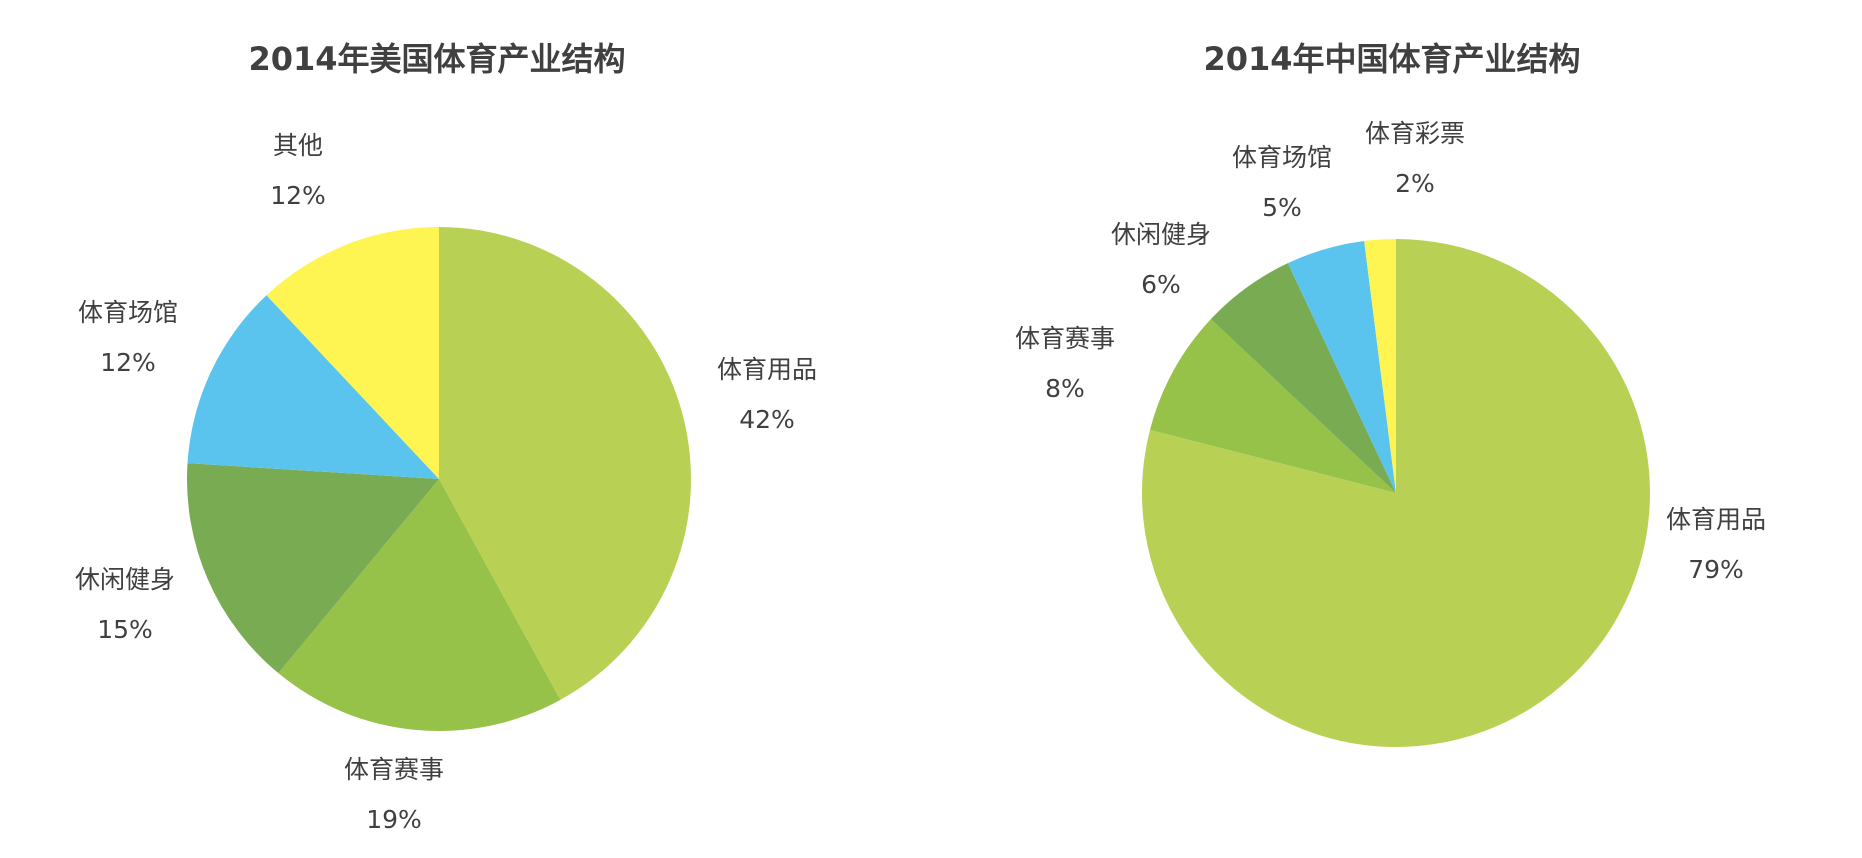 The image size is (1862, 858). What do you see at coordinates (1415, 133) in the screenshot?
I see `slice-label: 体育彩票` at bounding box center [1415, 133].